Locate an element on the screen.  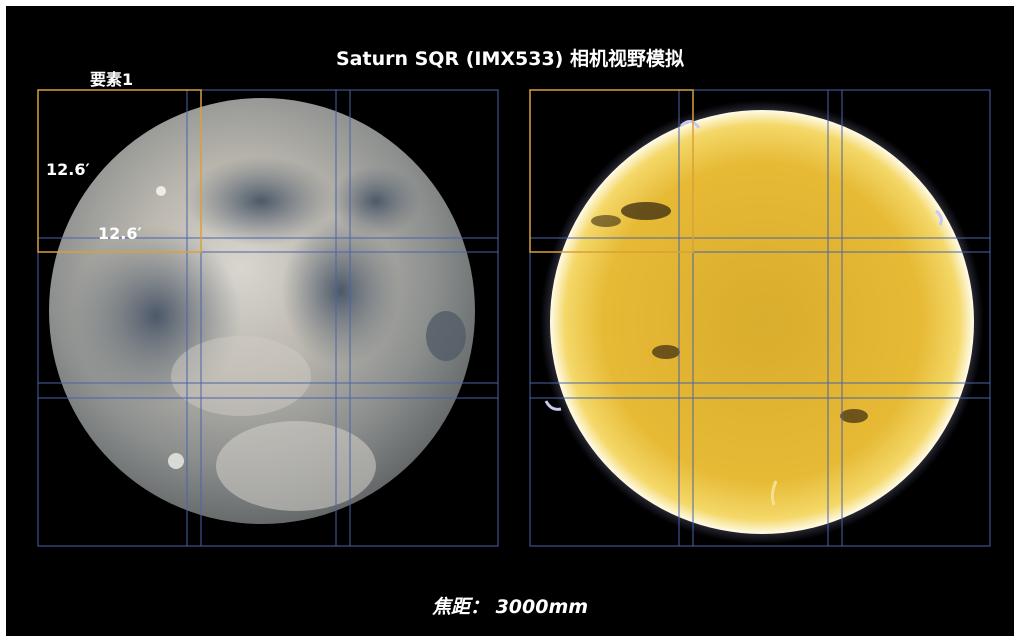
fov-highlight-right is located at coordinates (611, 171).